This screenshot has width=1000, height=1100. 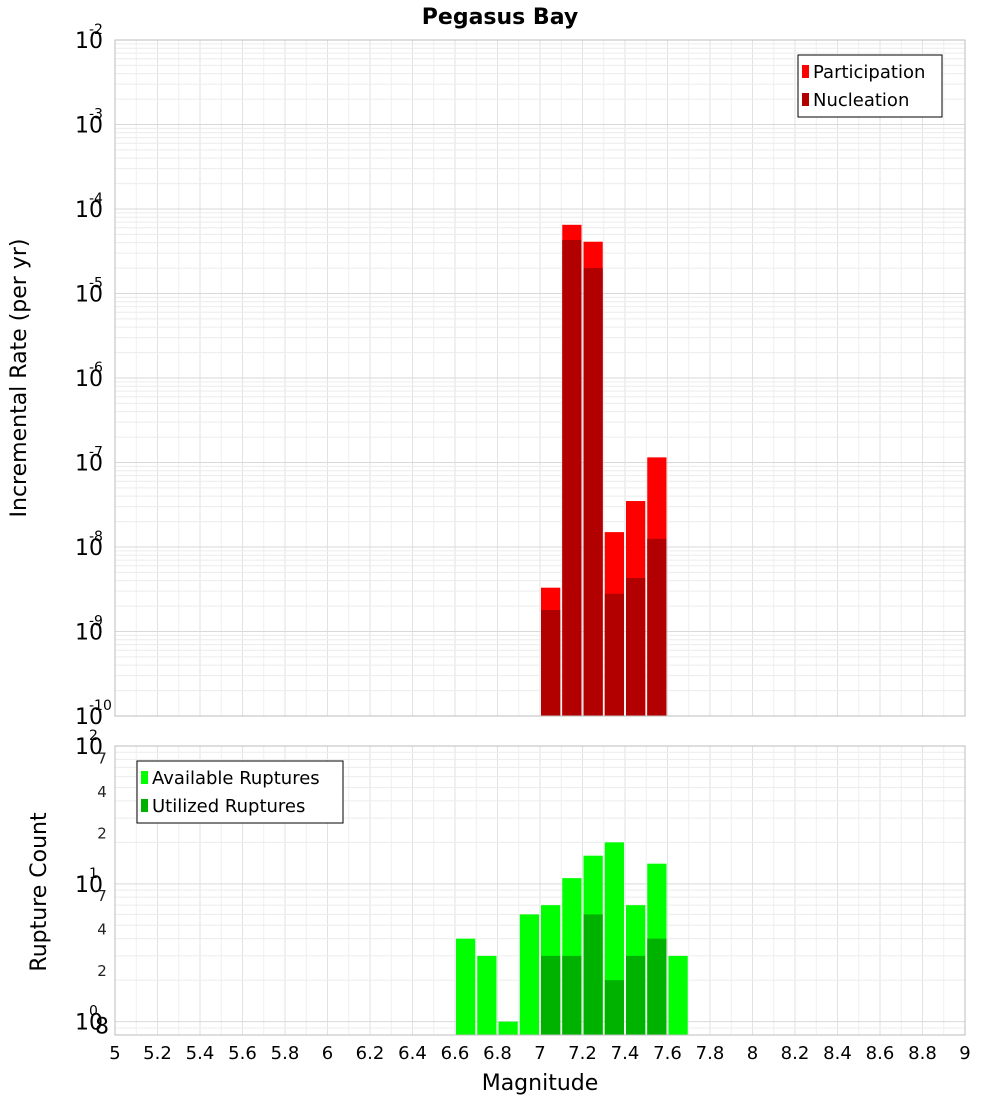 What do you see at coordinates (327, 1053) in the screenshot?
I see `x-tick-label: 6` at bounding box center [327, 1053].